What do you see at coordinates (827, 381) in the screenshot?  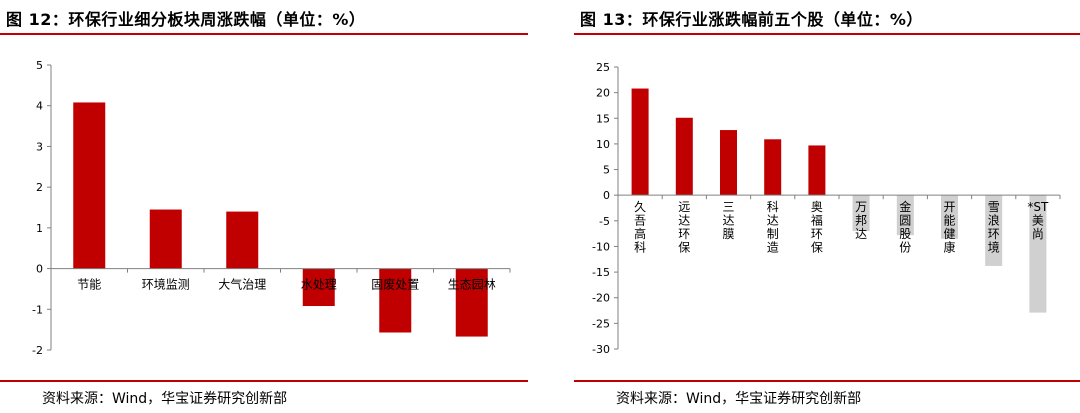 I see `right-bottom-rule` at bounding box center [827, 381].